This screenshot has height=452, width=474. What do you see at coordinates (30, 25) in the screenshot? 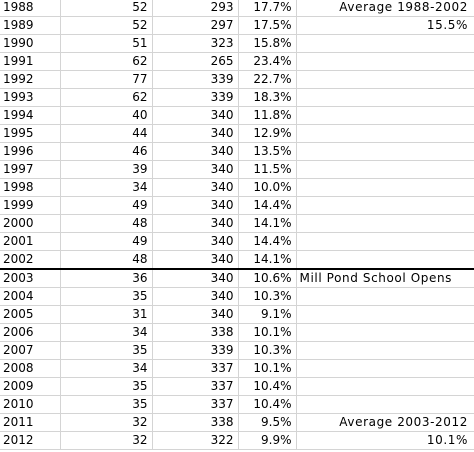
I see `cell-year: 1989` at bounding box center [30, 25].